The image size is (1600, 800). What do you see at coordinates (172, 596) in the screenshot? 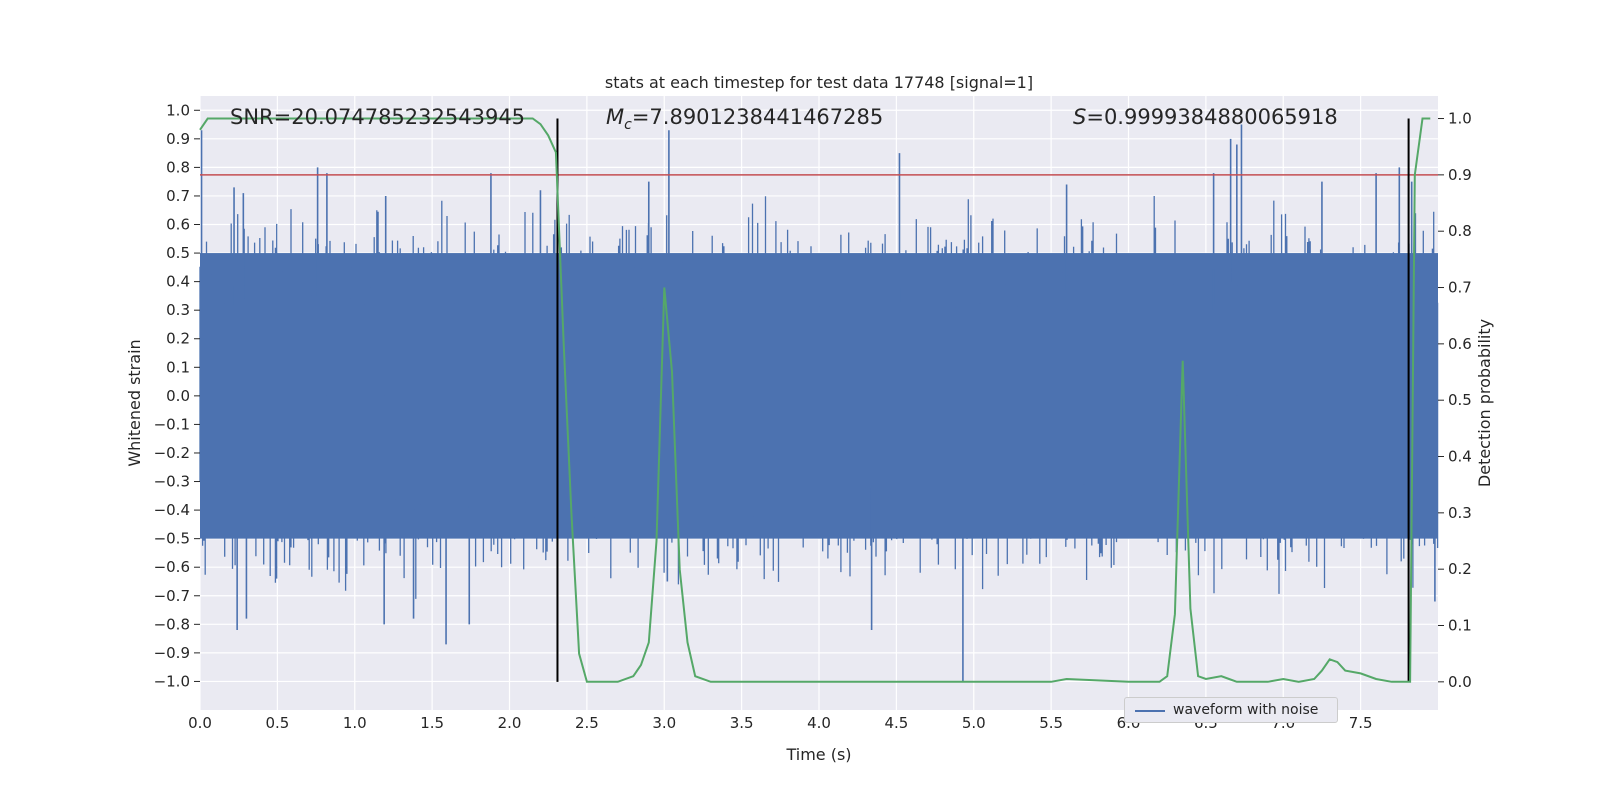
I see `y-tick-label: −0.7` at bounding box center [172, 596].